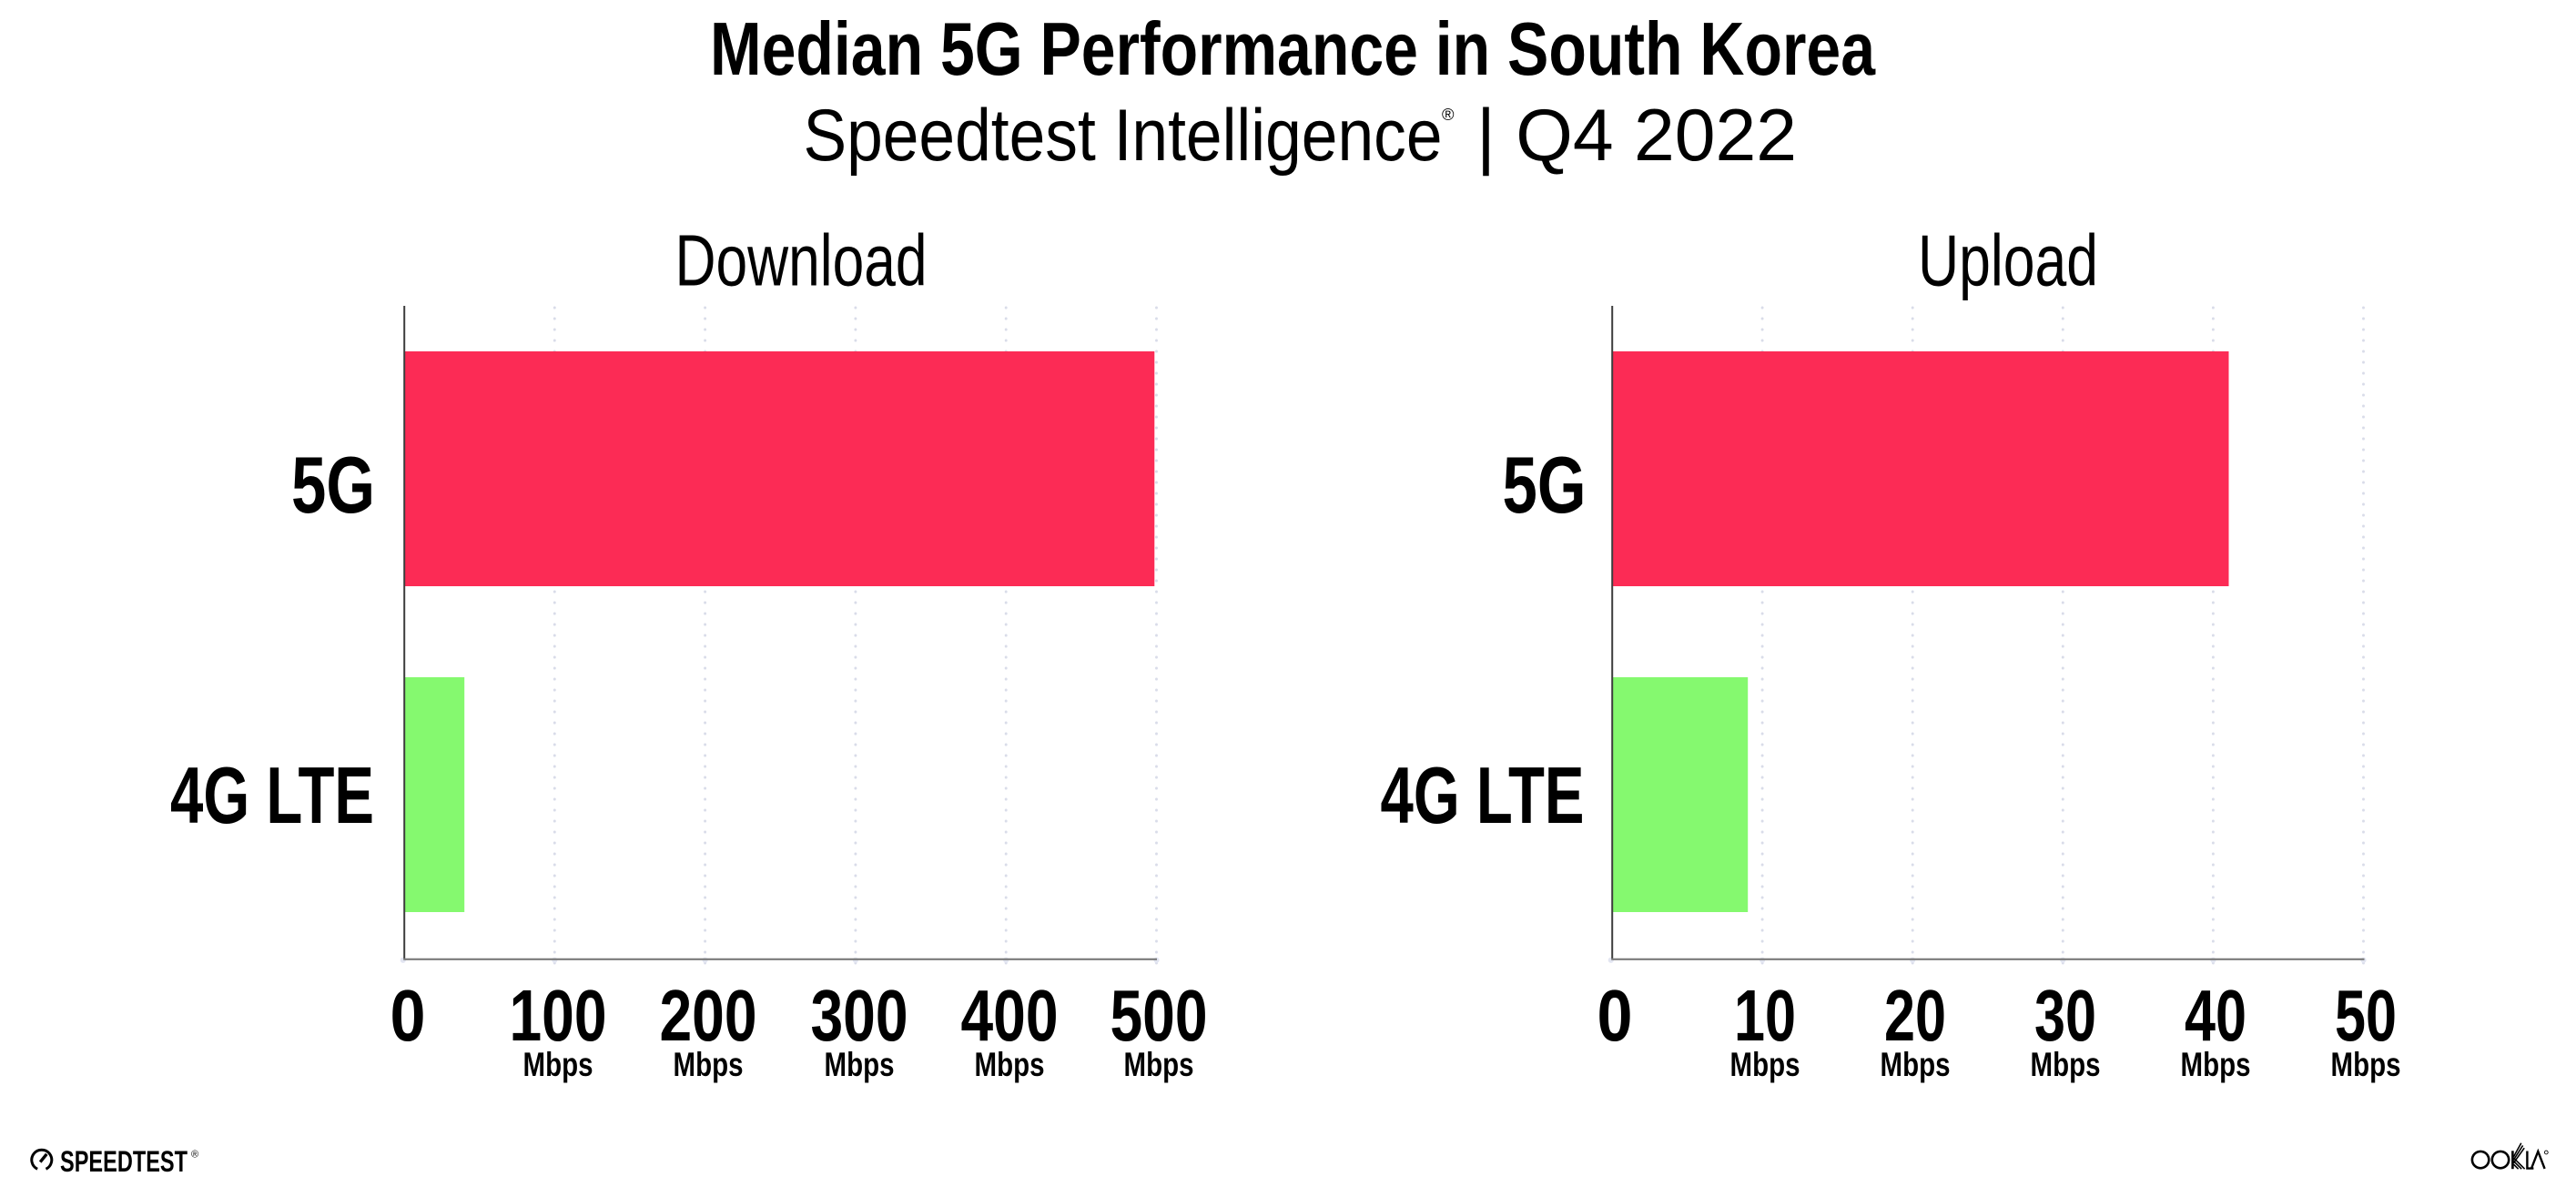  What do you see at coordinates (801, 261) in the screenshot?
I see `svg-text: Download` at bounding box center [801, 261].